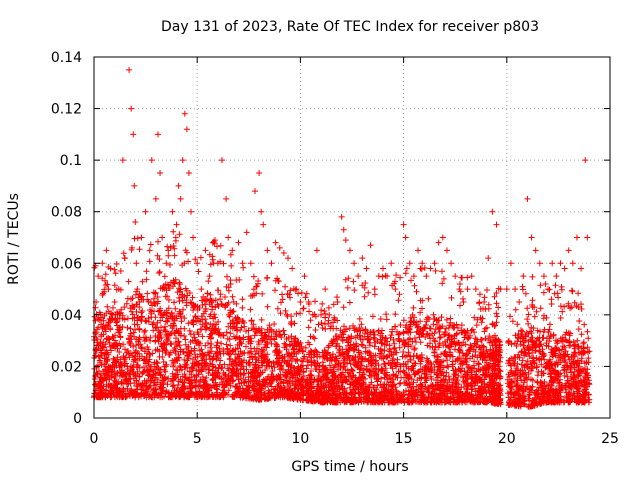 This screenshot has width=640, height=480. Describe the element at coordinates (94, 439) in the screenshot. I see `x-tick-label: 0` at that location.